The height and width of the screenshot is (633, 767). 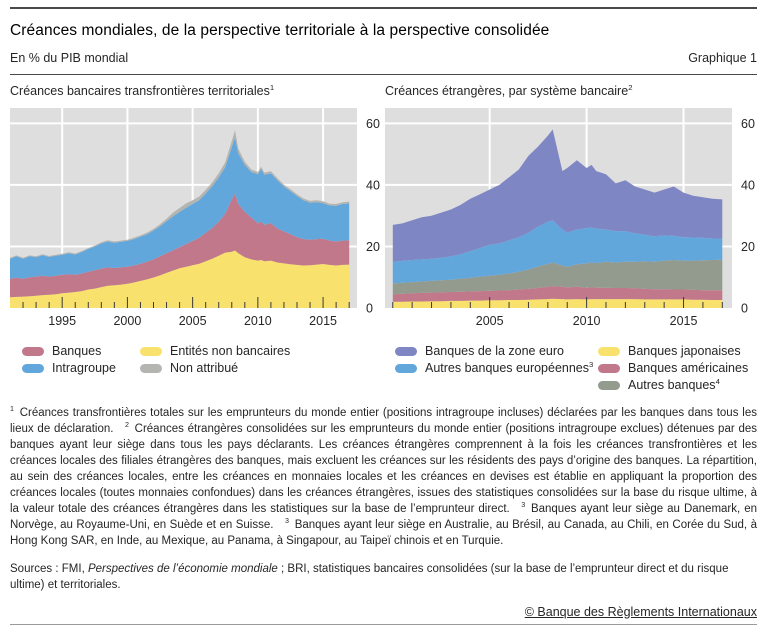 I want to click on legend-label: Entités non bancaires, so click(x=230, y=351).